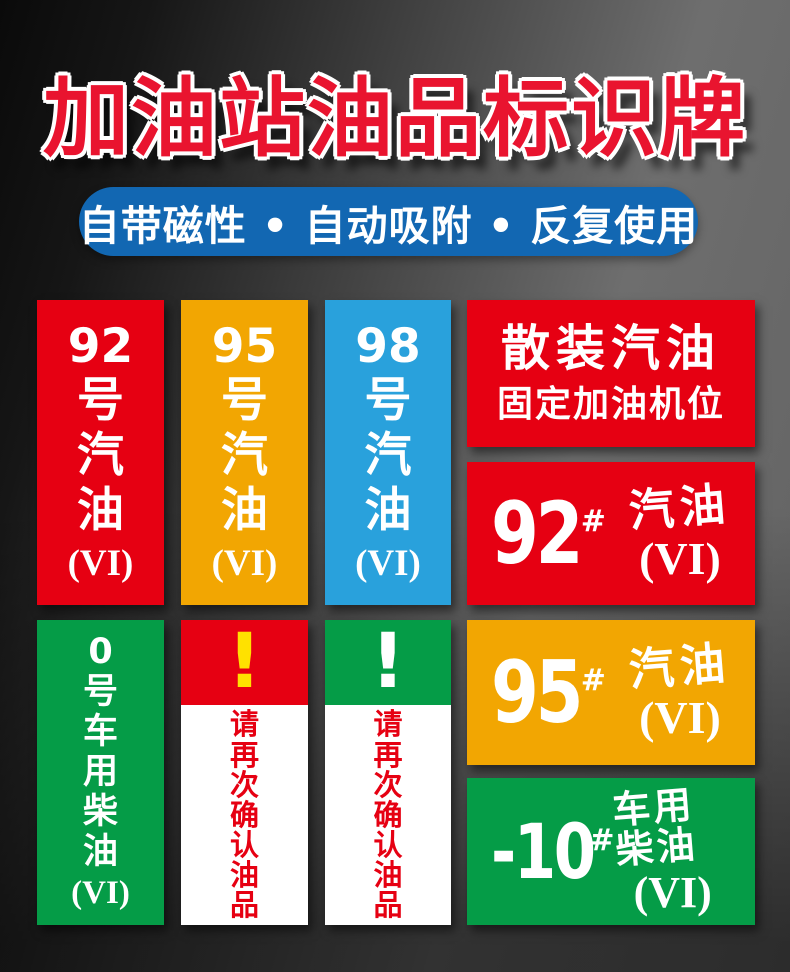 The width and height of the screenshot is (790, 972). I want to click on sign-95-hash-gasoline: 95 # 汽油 (VI), so click(611, 692).